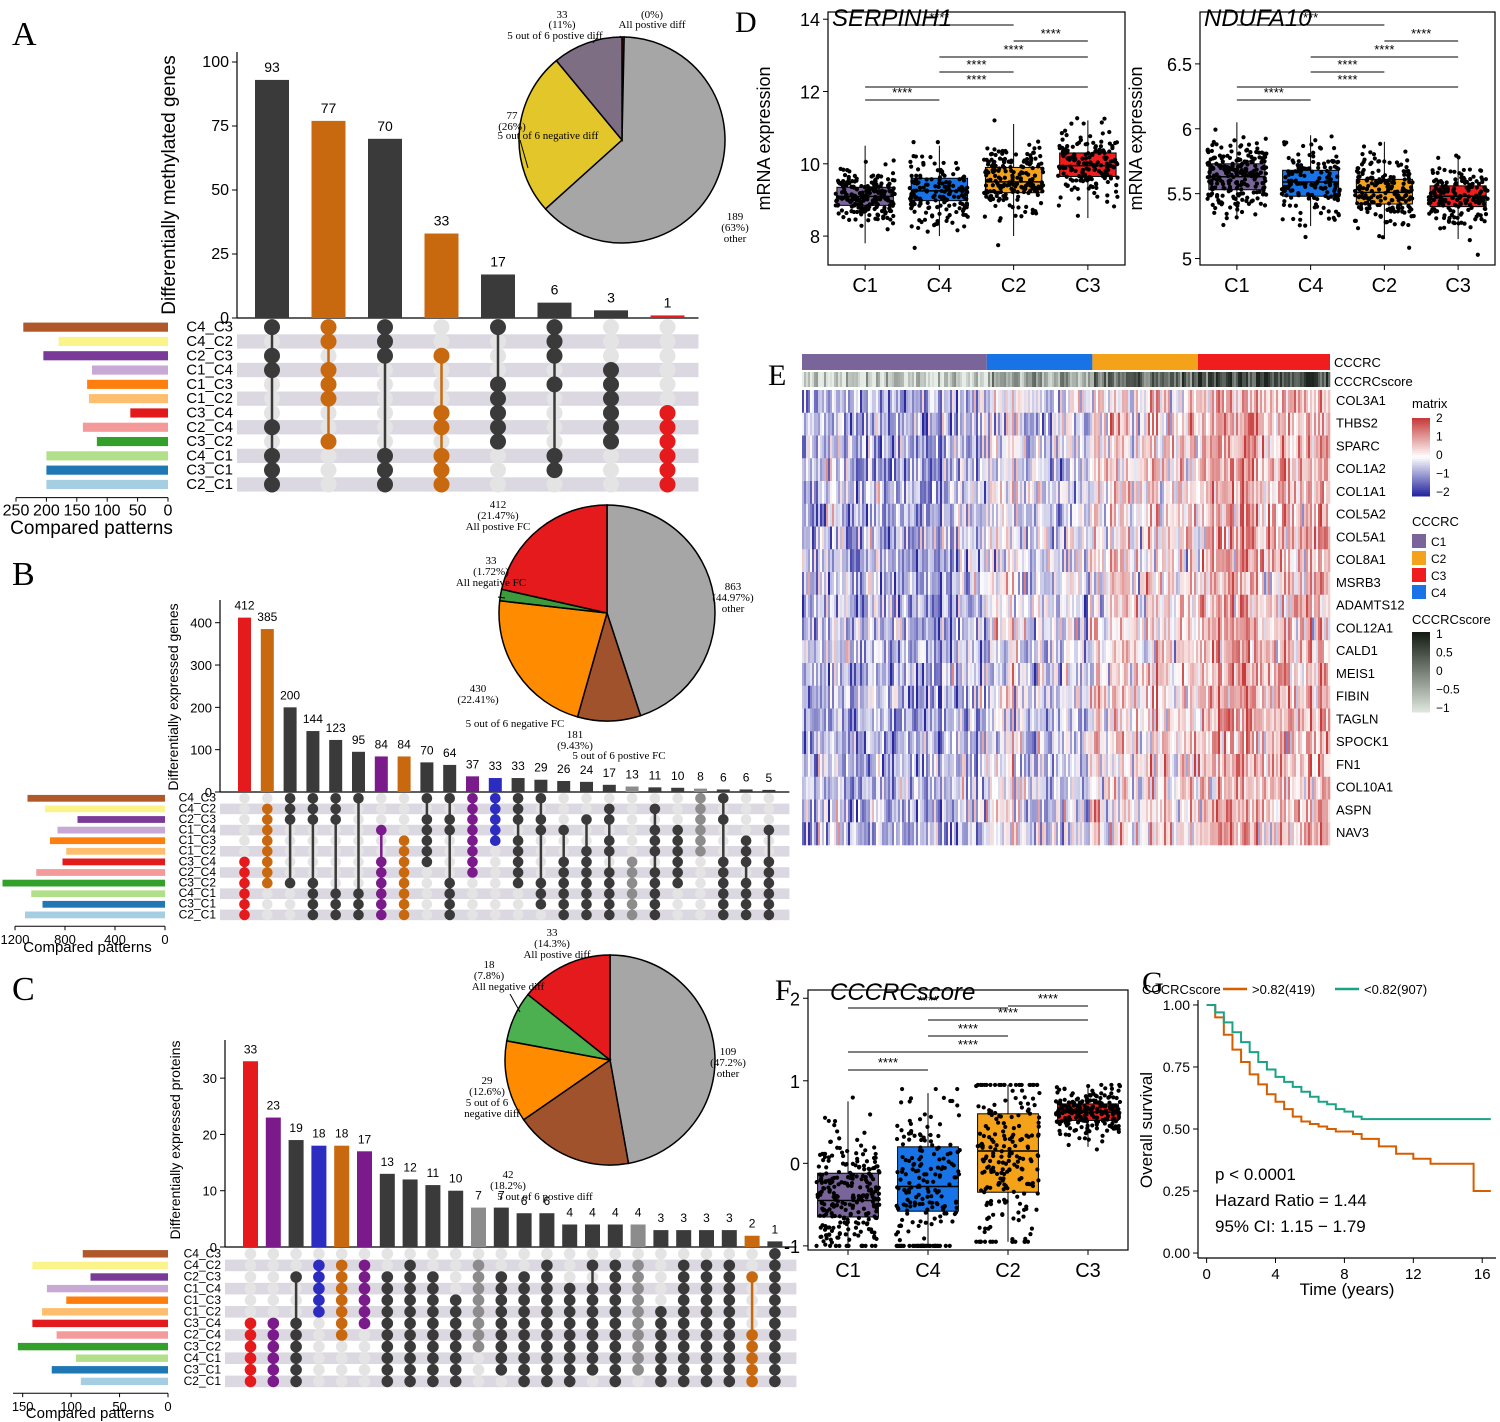 This screenshot has width=1500, height=1422. What do you see at coordinates (244, 606) in the screenshot?
I see `bar-value-label: 412` at bounding box center [244, 606].